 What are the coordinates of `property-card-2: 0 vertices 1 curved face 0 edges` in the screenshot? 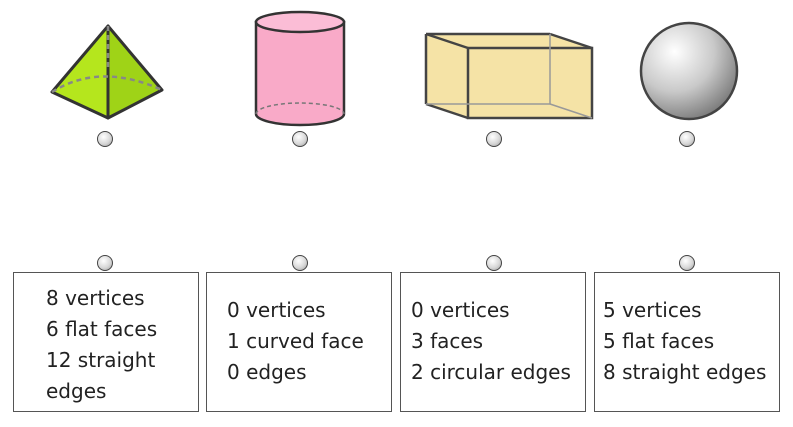 It's located at (299, 342).